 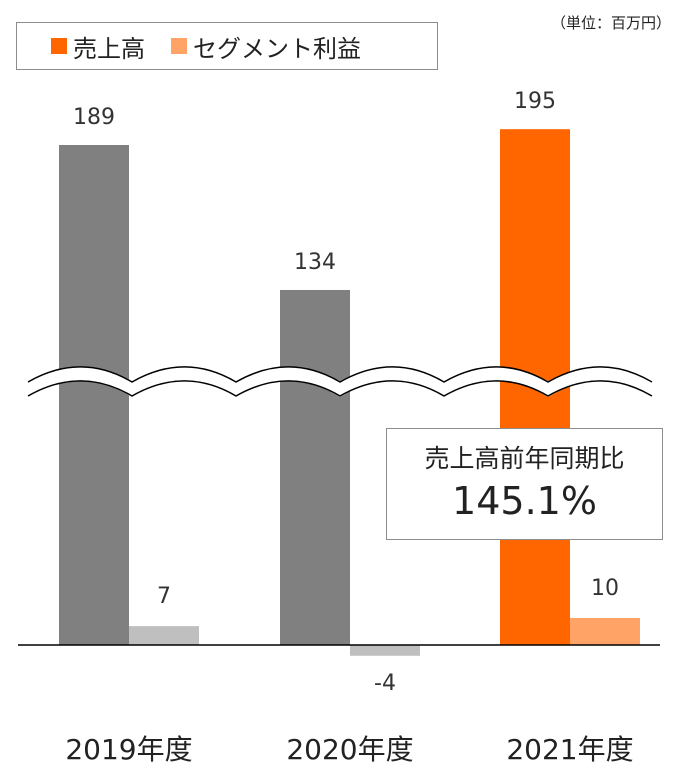 I want to click on unit-label: （単位：百万円）, so click(x=610, y=23).